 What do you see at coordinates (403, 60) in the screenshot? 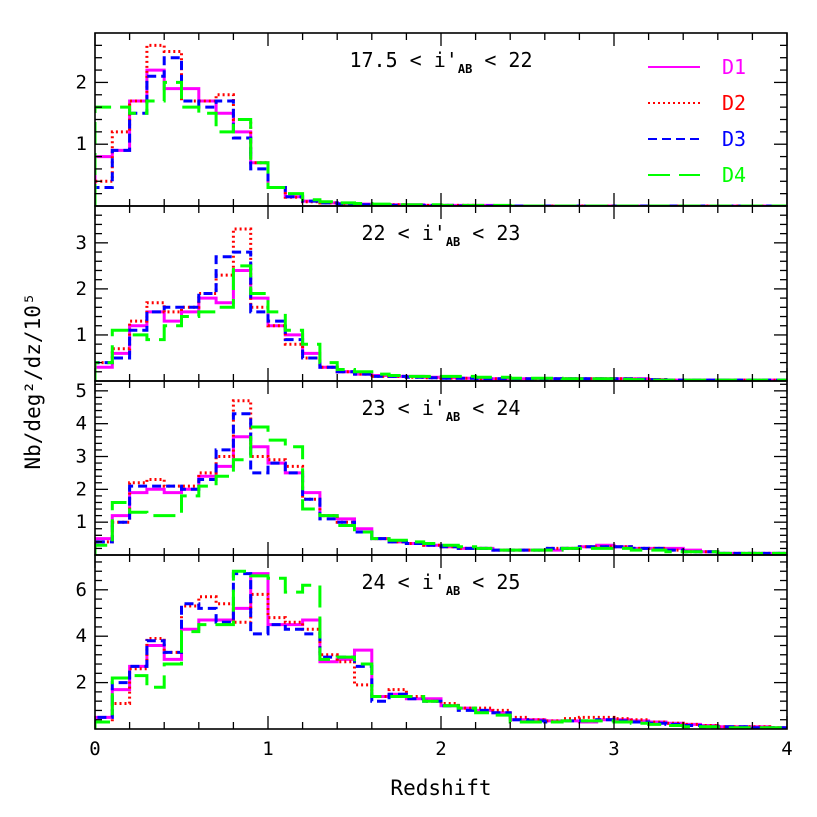
I see `annotation-text: 17.5 < i'` at bounding box center [403, 60].